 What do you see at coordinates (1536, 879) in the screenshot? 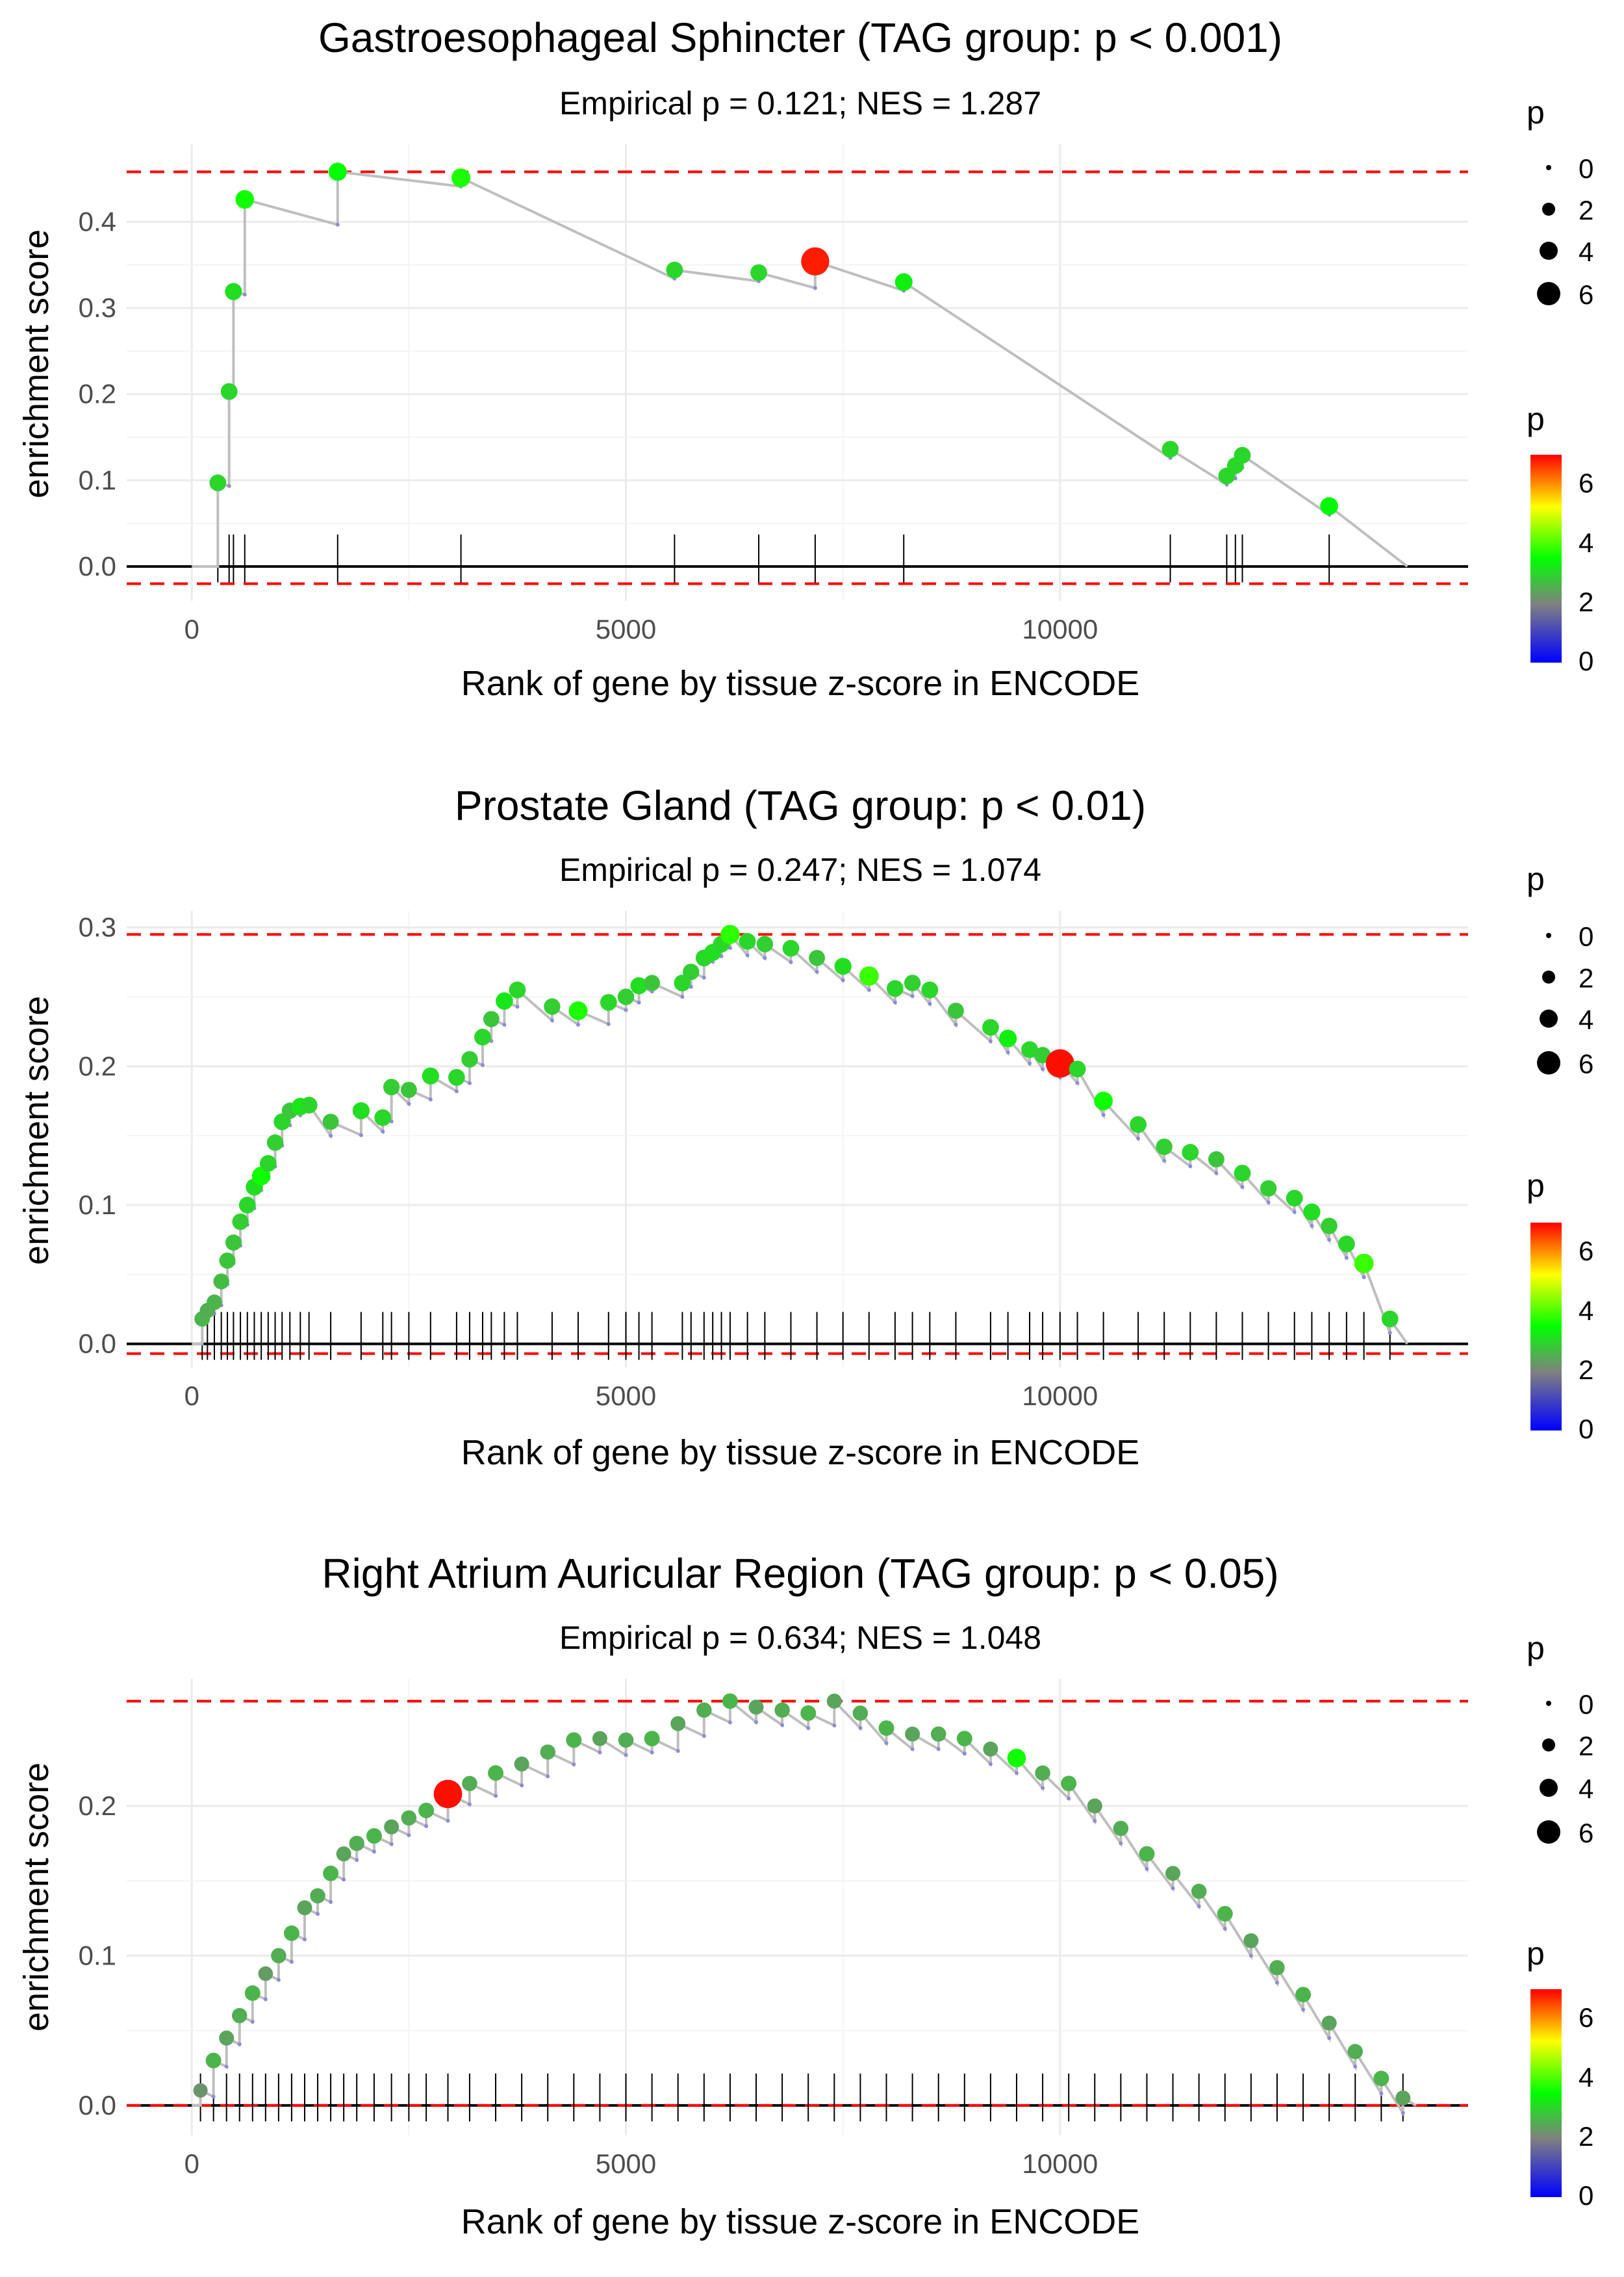
I see `size-legend-title: p` at bounding box center [1536, 879].